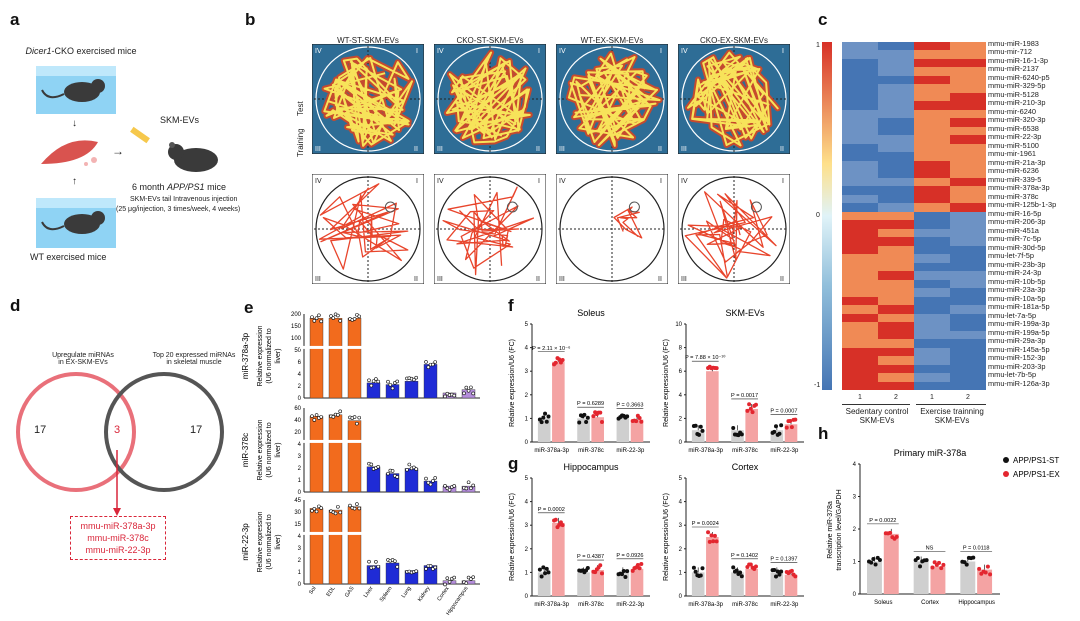 The image size is (1080, 621). Describe the element at coordinates (300, 549) in the screenshot. I see `y-tick-label: 3` at that location.